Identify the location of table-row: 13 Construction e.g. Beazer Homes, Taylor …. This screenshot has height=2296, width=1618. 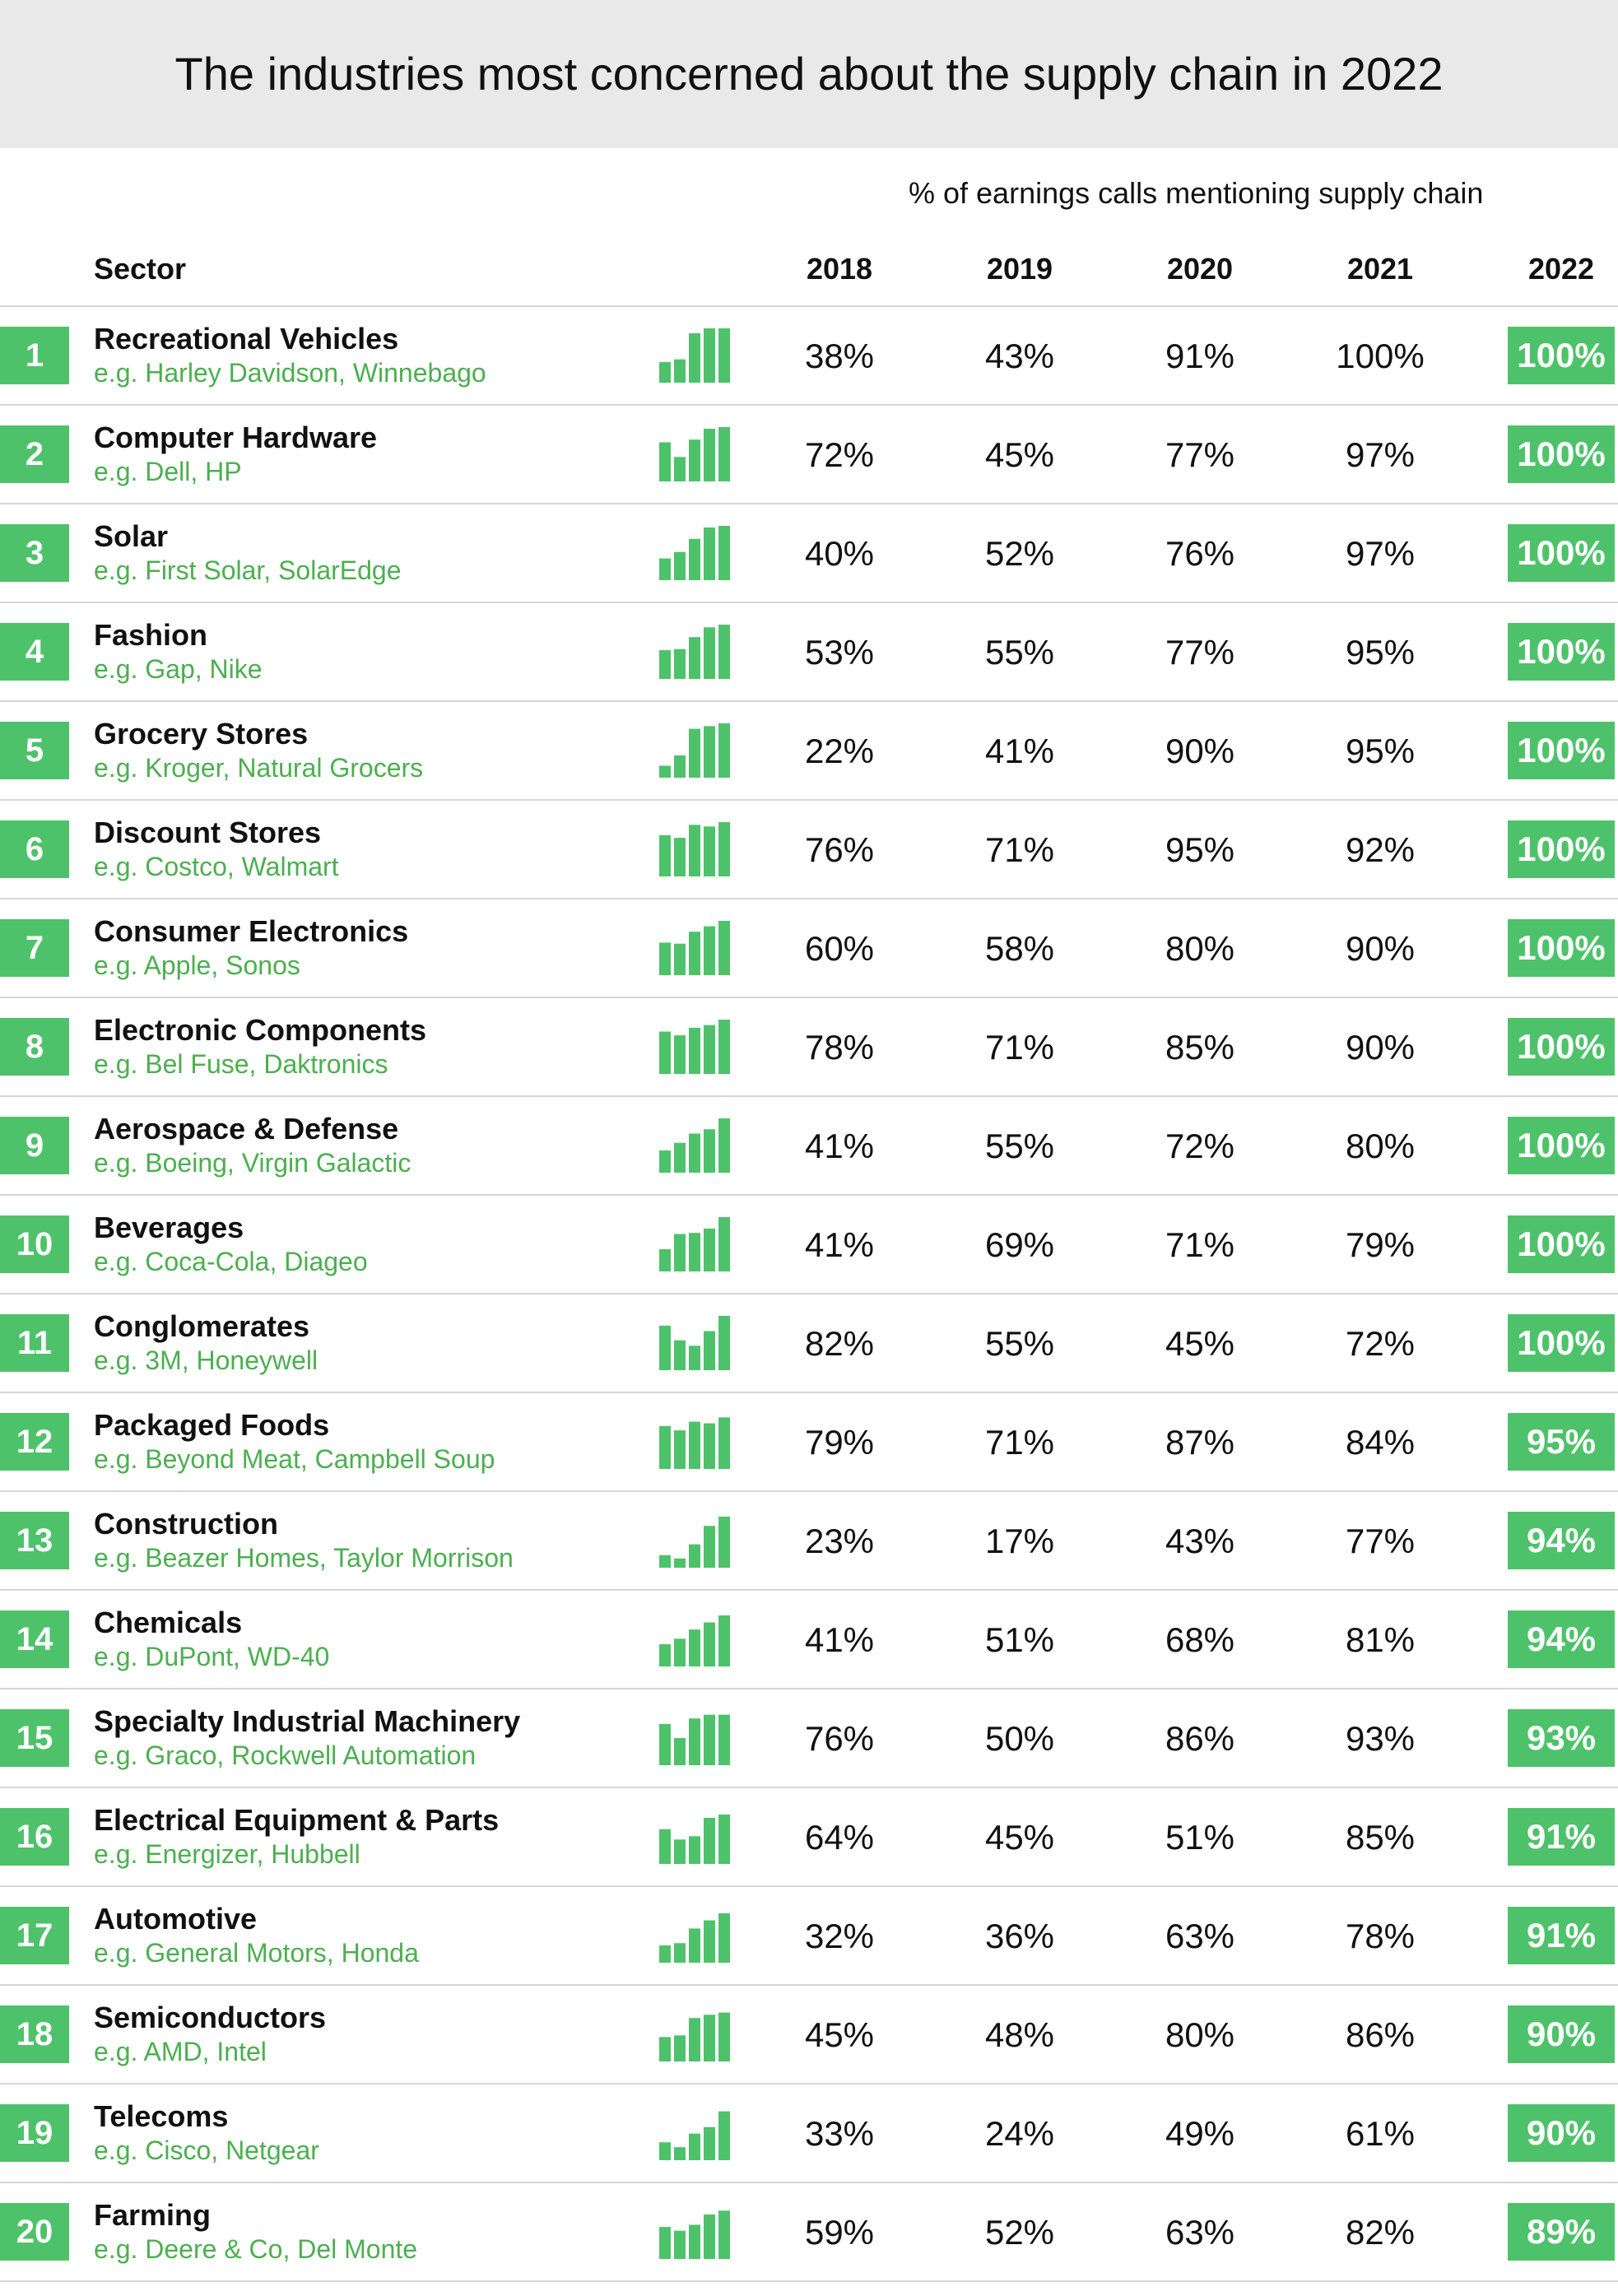
(809, 1541).